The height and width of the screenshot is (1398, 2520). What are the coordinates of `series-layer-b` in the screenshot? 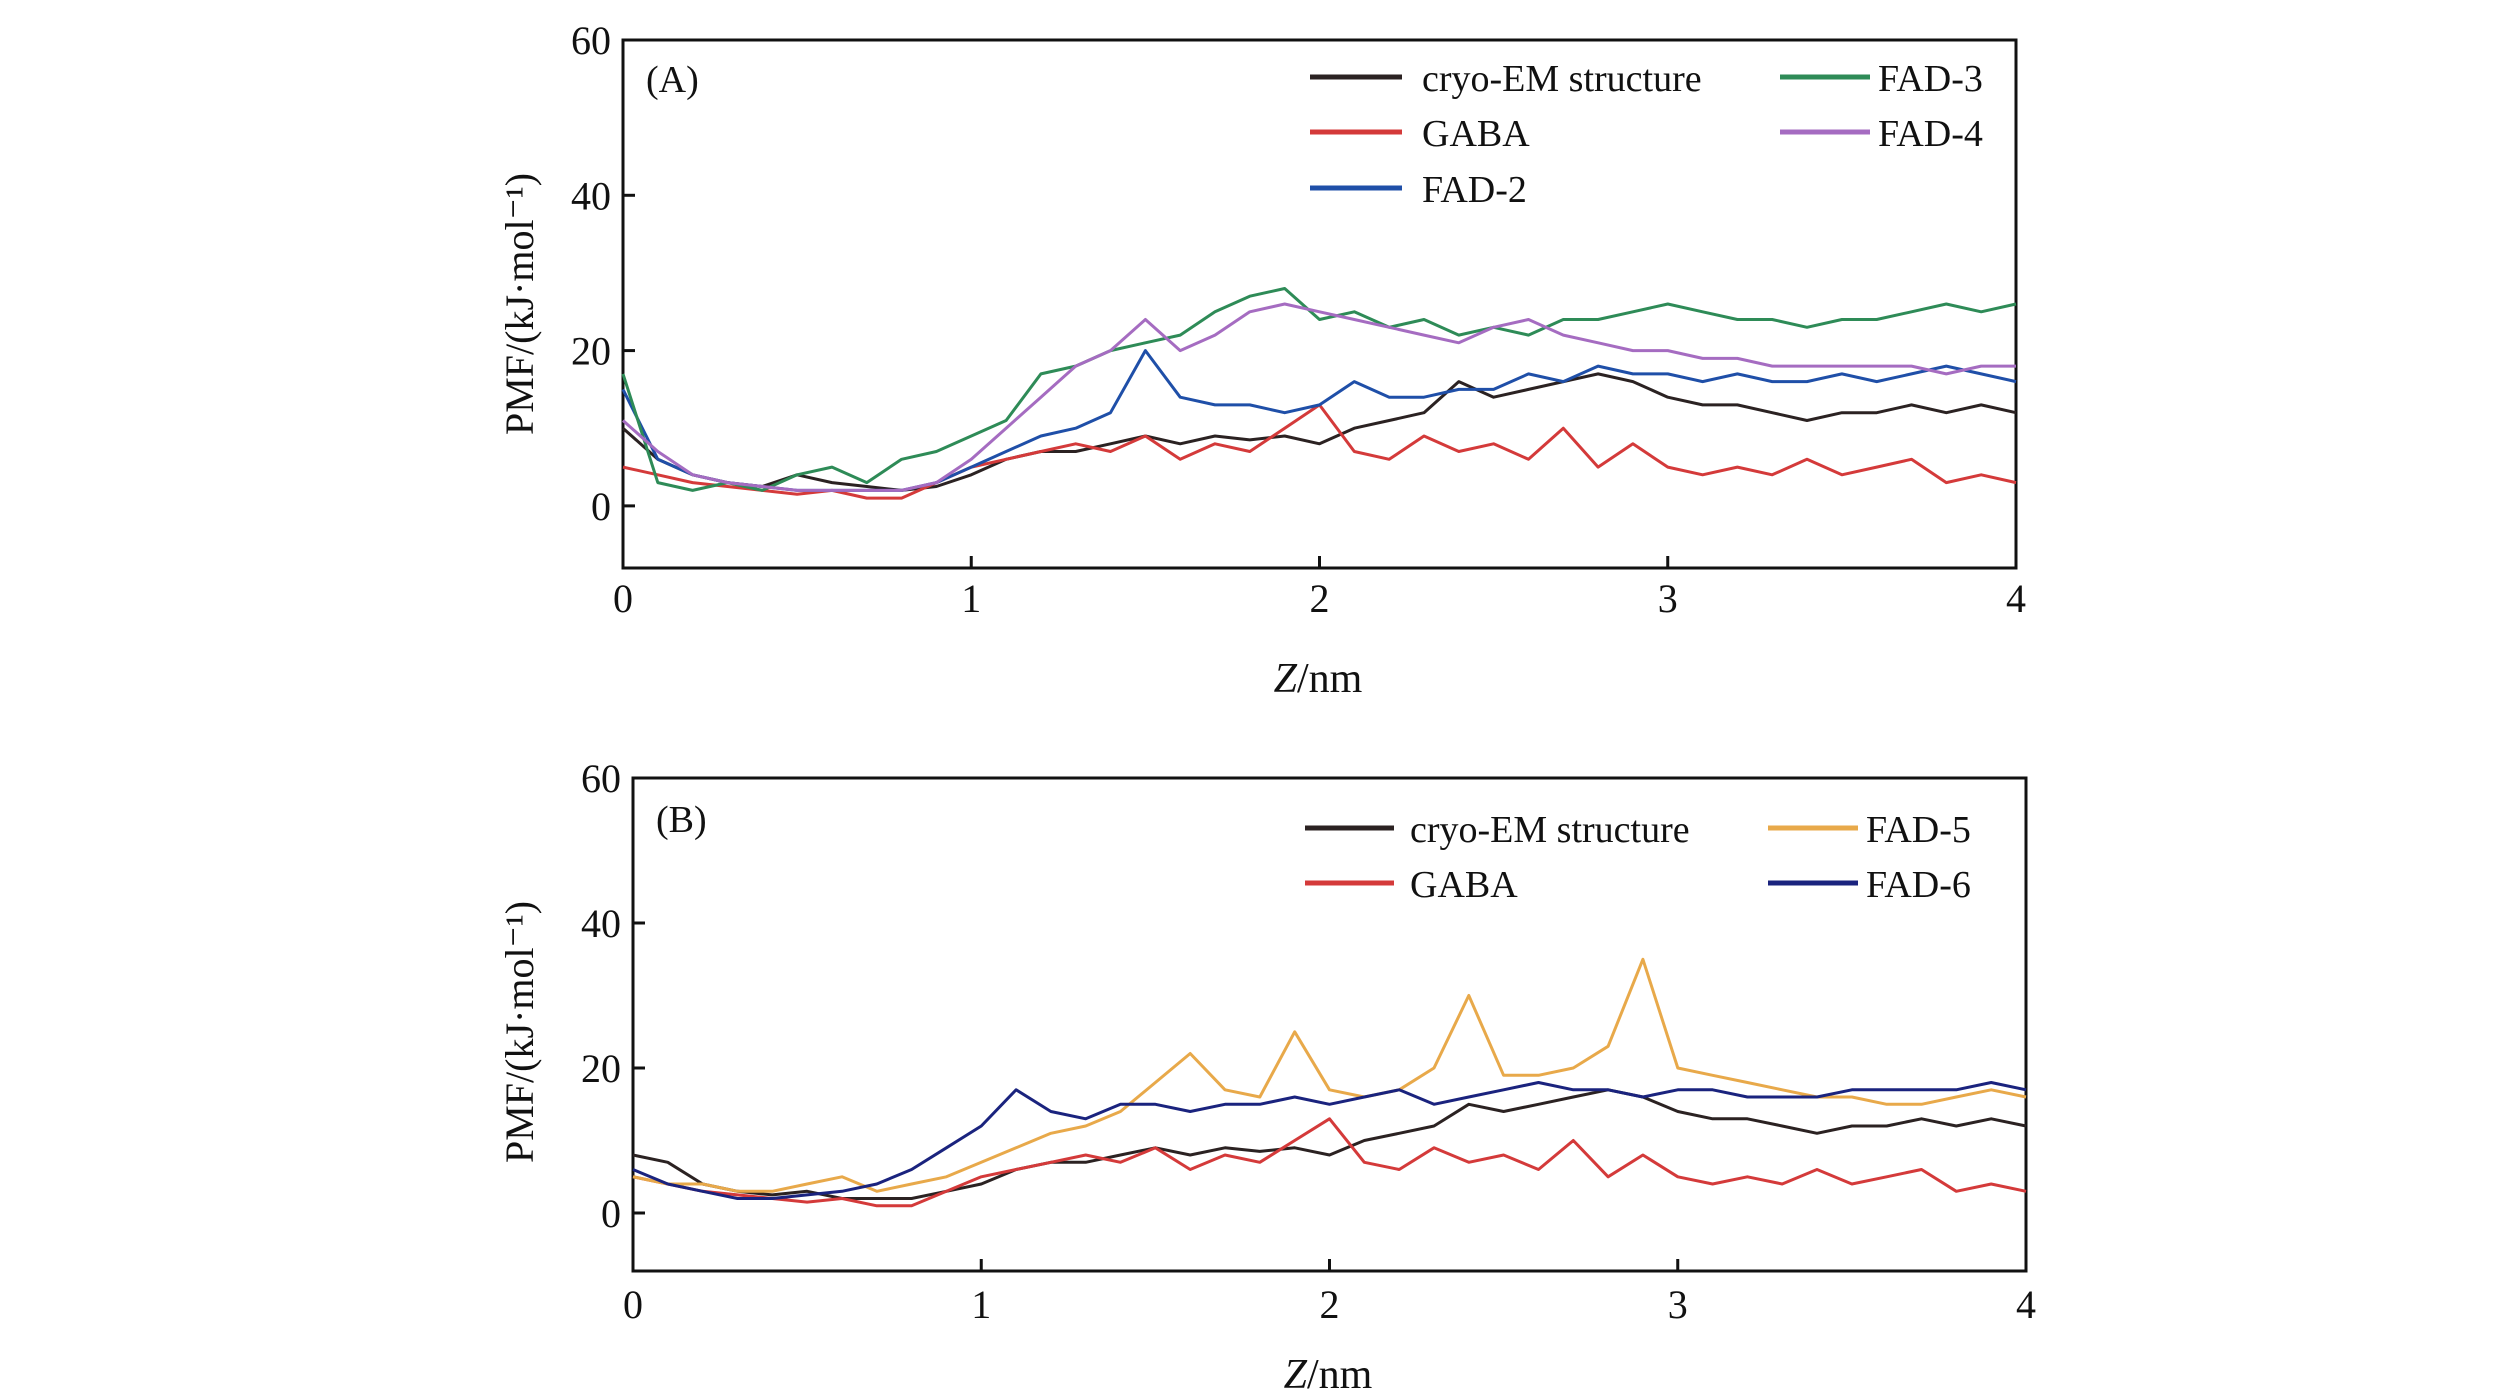 It's located at (1329, 1082).